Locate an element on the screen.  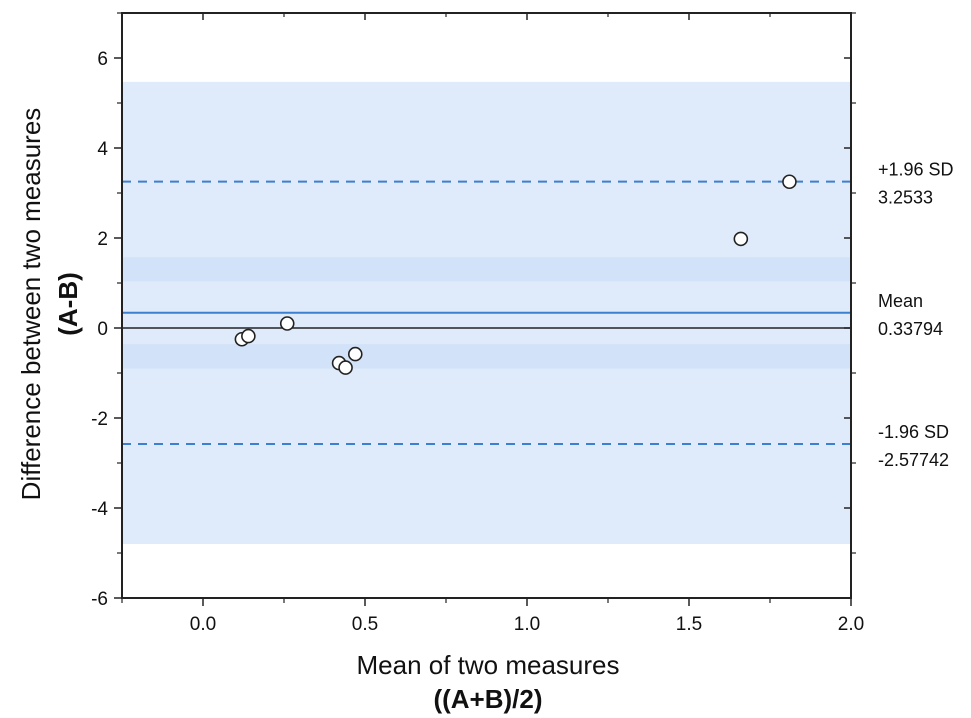
x-tick-label: 0.0 is located at coordinates (203, 624).